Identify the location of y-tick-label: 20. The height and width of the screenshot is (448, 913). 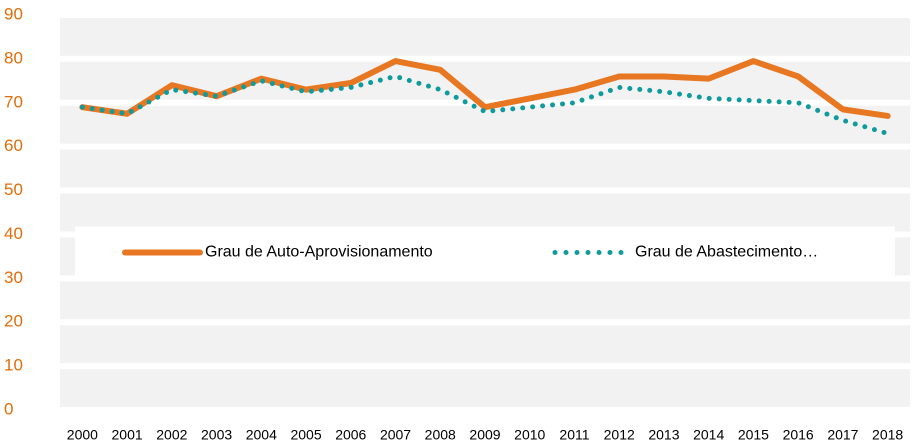
(13, 321).